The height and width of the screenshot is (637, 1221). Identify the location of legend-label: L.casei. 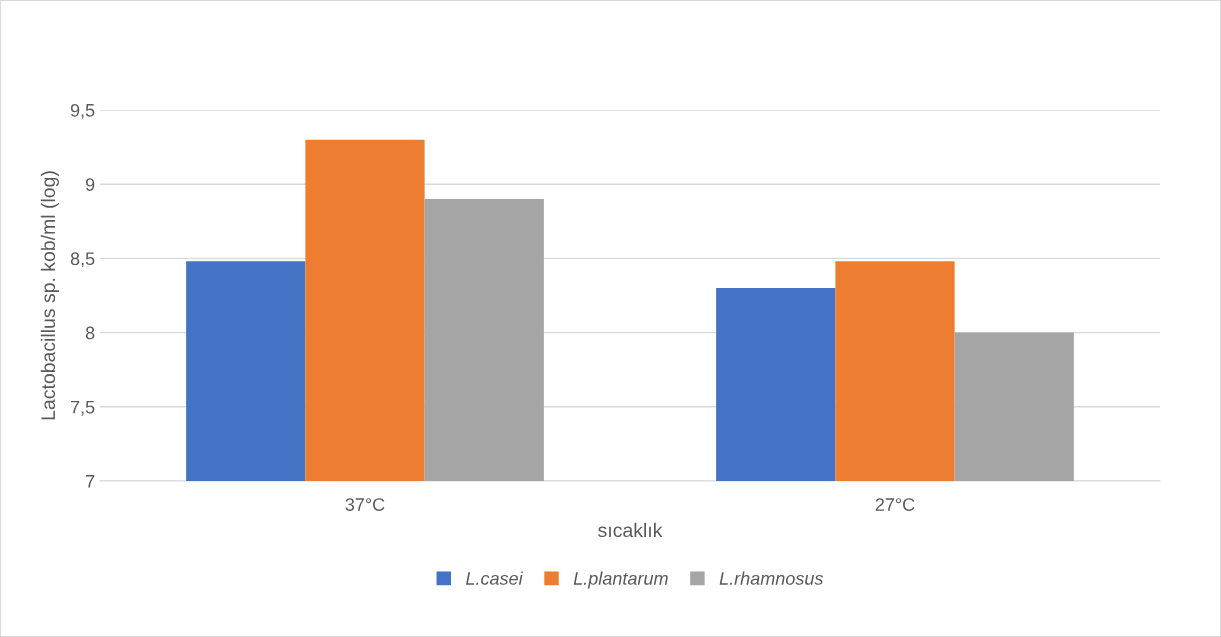
(494, 578).